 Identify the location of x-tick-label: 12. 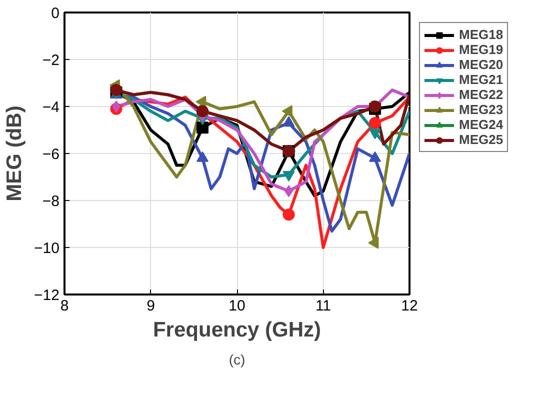
(409, 306).